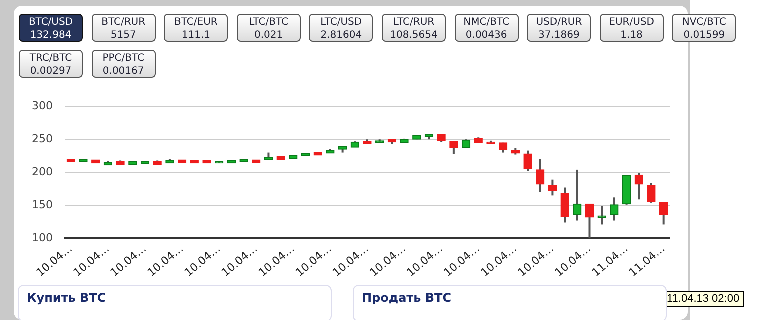 The image size is (763, 320). I want to click on y-tick-label: 250, so click(42, 139).